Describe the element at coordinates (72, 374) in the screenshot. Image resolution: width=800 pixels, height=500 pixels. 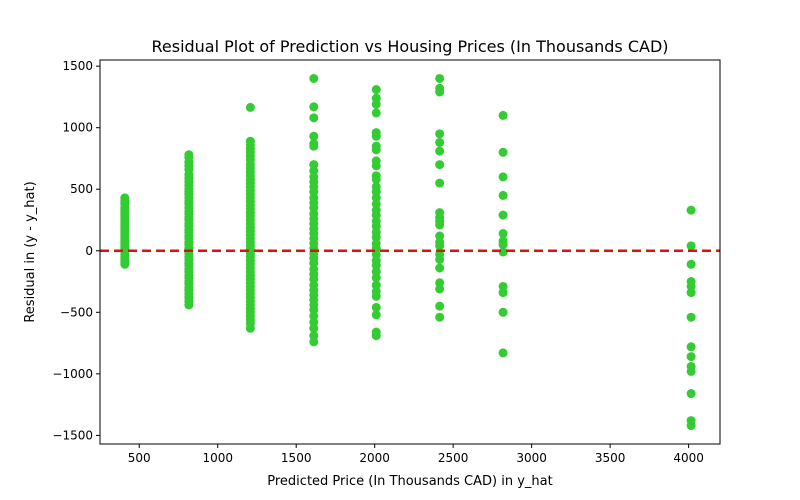
I see `y-tick-label: −1000` at that location.